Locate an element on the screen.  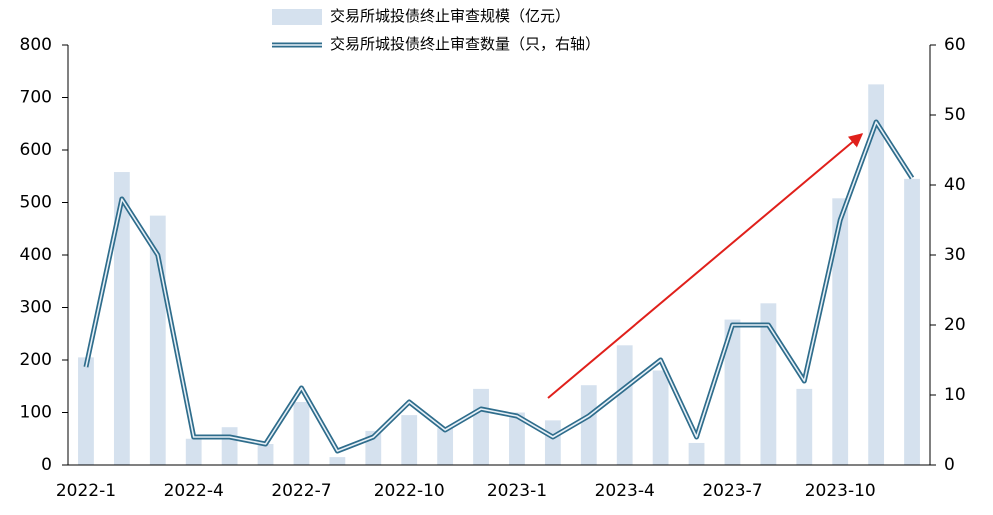
y-tick-label: 0 is located at coordinates (46, 465).